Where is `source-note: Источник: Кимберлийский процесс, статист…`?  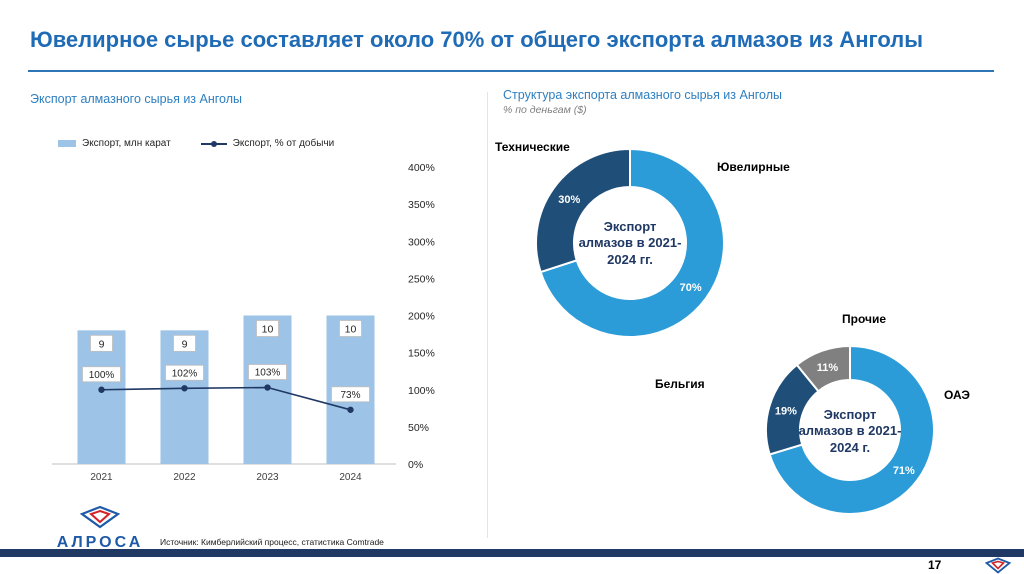 source-note: Источник: Кимберлийский процесс, статист… is located at coordinates (272, 542).